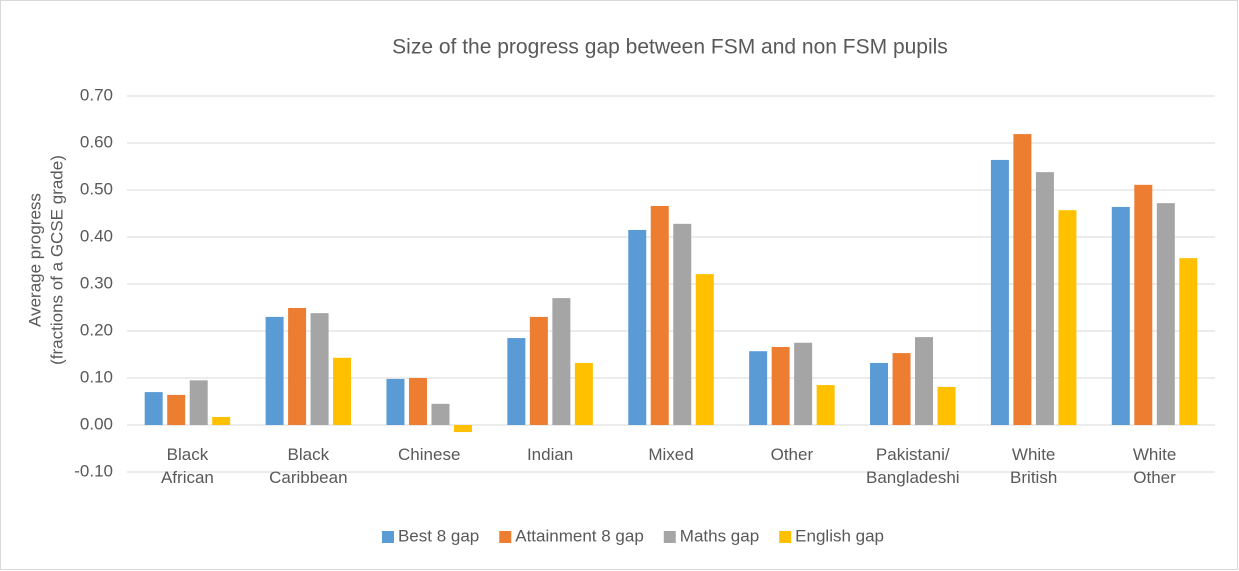 The width and height of the screenshot is (1239, 571). Describe the element at coordinates (34, 260) in the screenshot. I see `y-axis-title: Average progress` at that location.